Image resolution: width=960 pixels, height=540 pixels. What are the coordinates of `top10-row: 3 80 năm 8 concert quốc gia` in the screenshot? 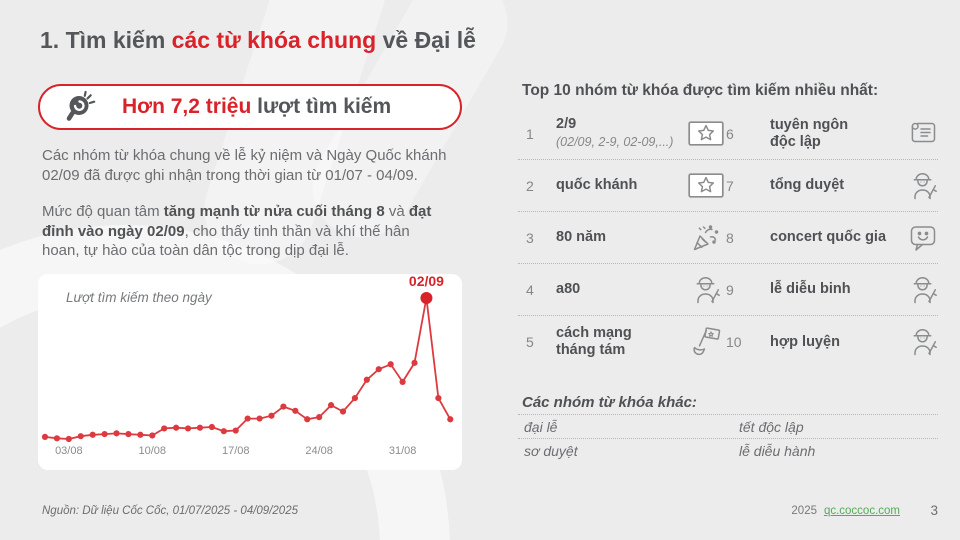 It's located at (728, 238).